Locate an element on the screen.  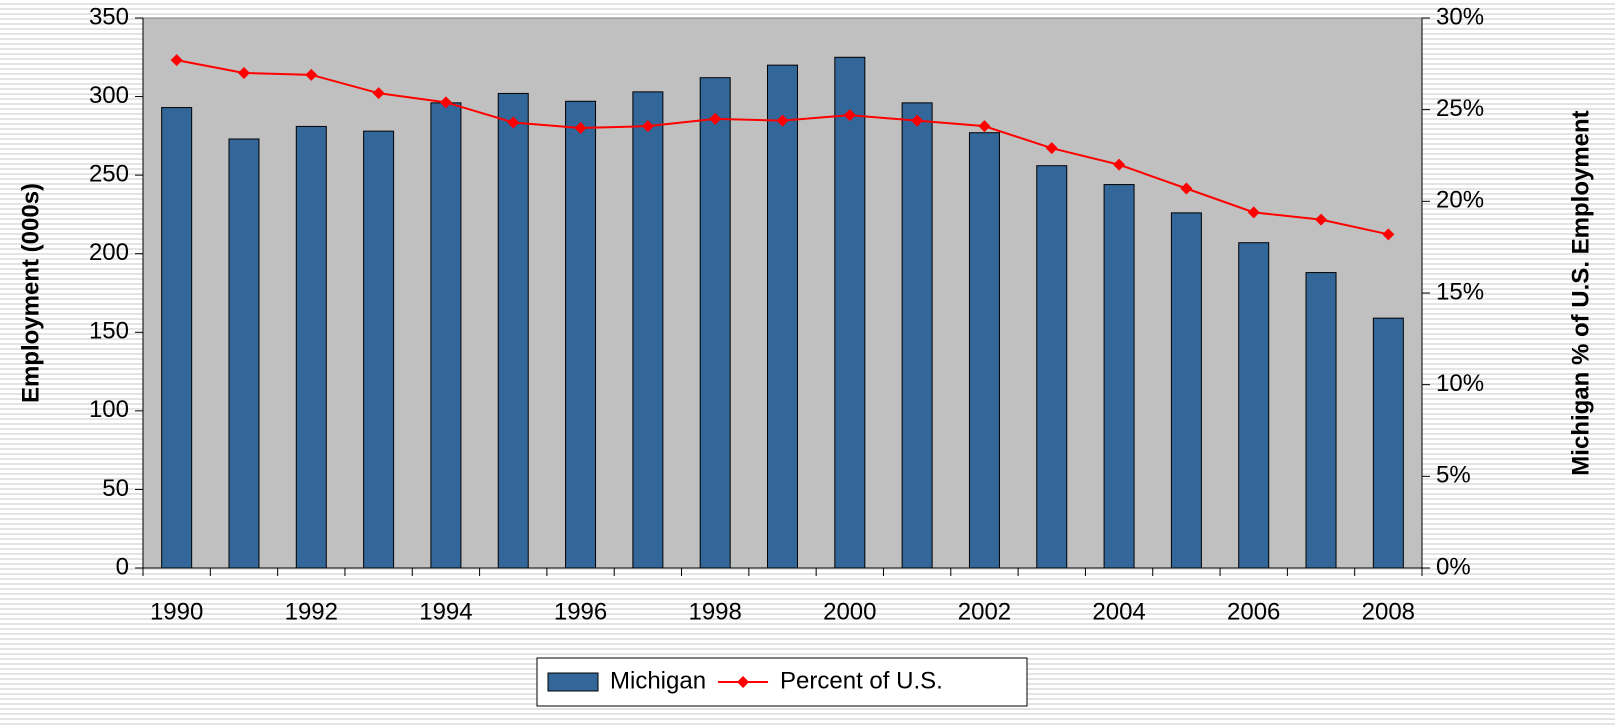
x-tick-label: 1990 is located at coordinates (176, 611).